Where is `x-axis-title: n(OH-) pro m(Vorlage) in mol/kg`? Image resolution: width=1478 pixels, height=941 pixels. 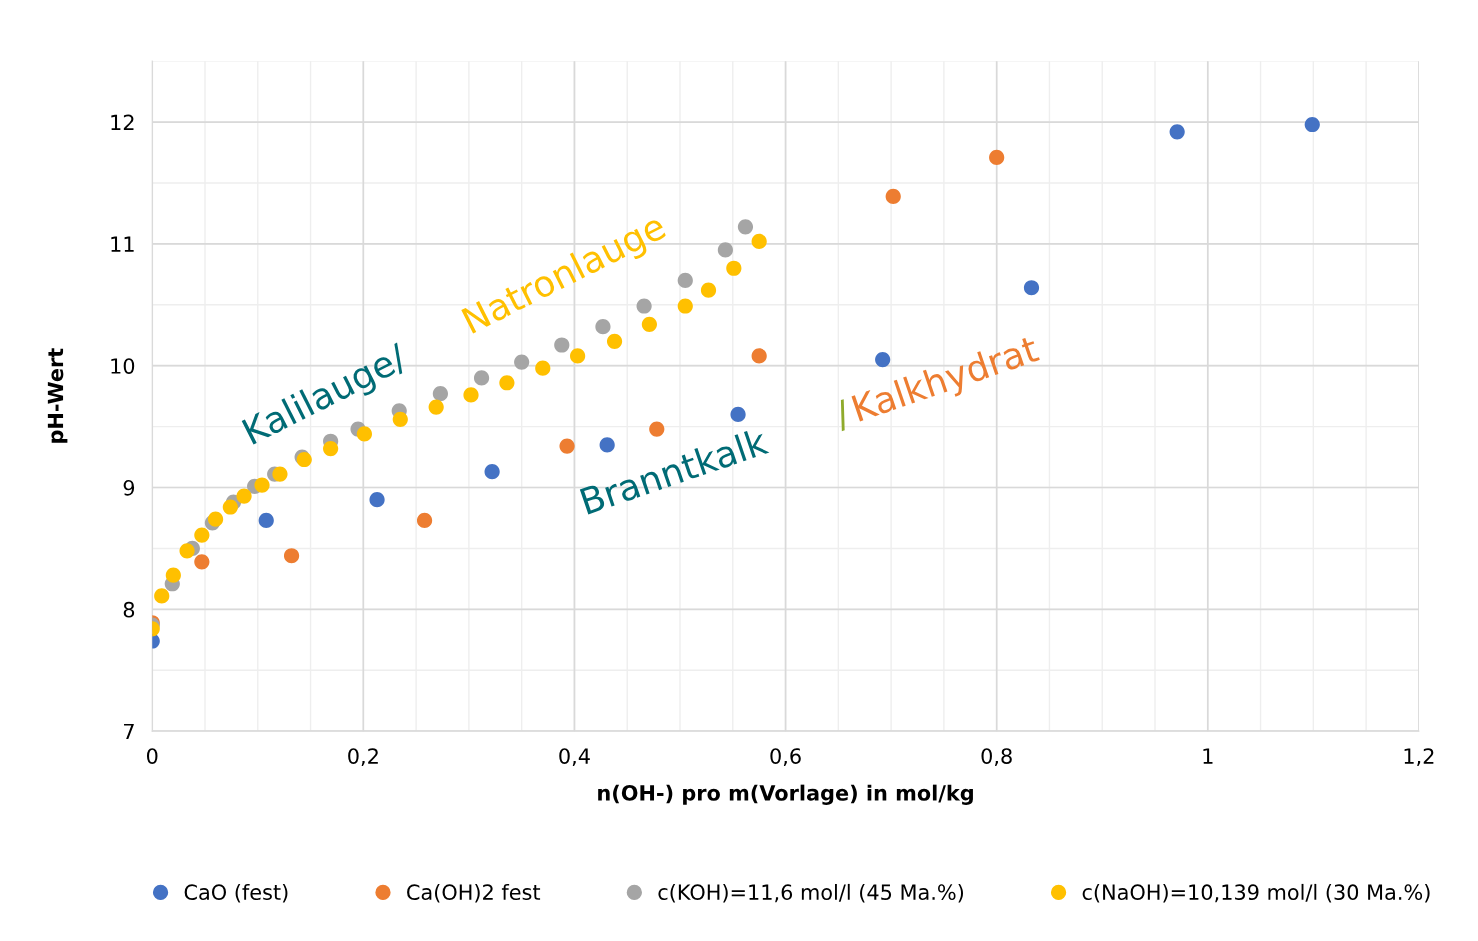
x-axis-title: n(OH-) pro m(Vorlage) in mol/kg is located at coordinates (785, 794).